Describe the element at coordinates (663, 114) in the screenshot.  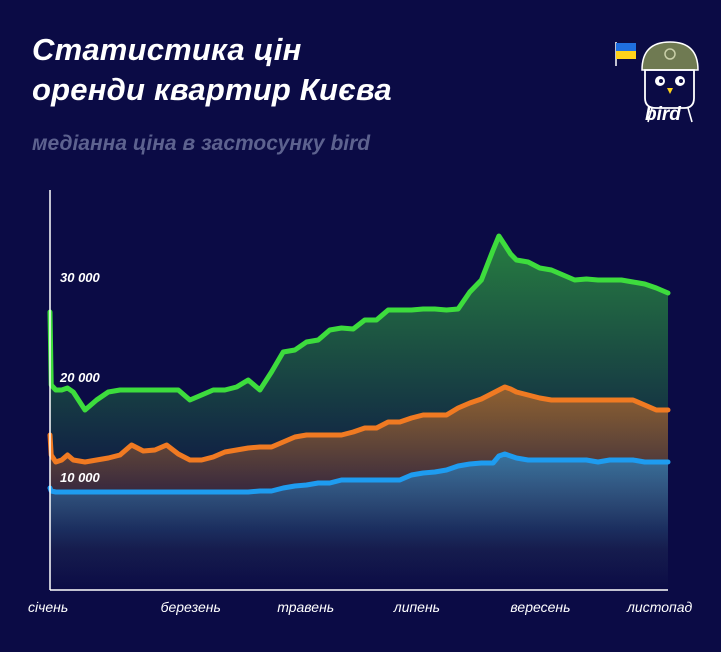
I see `logo-text: bird` at that location.